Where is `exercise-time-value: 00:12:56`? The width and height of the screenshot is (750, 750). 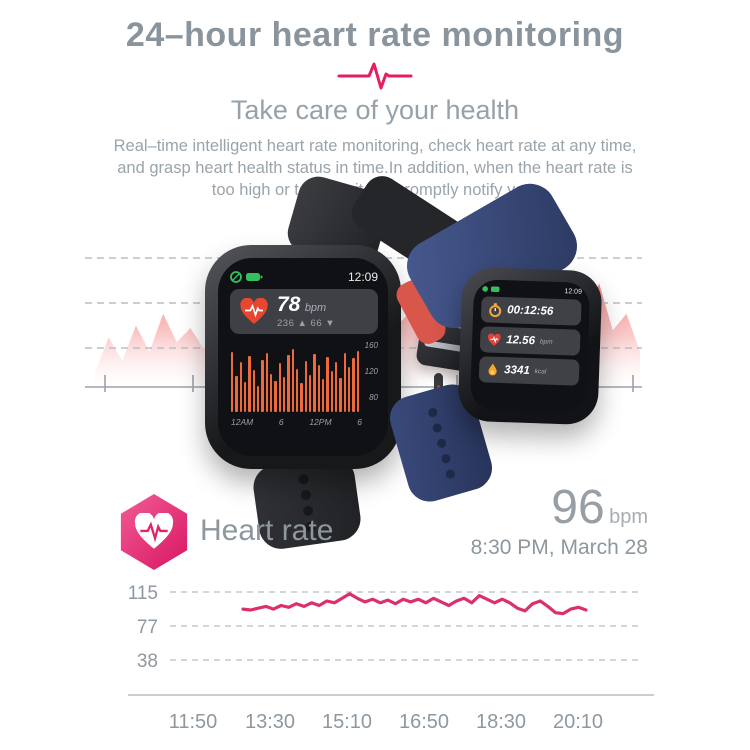 exercise-time-value: 00:12:56 is located at coordinates (530, 311).